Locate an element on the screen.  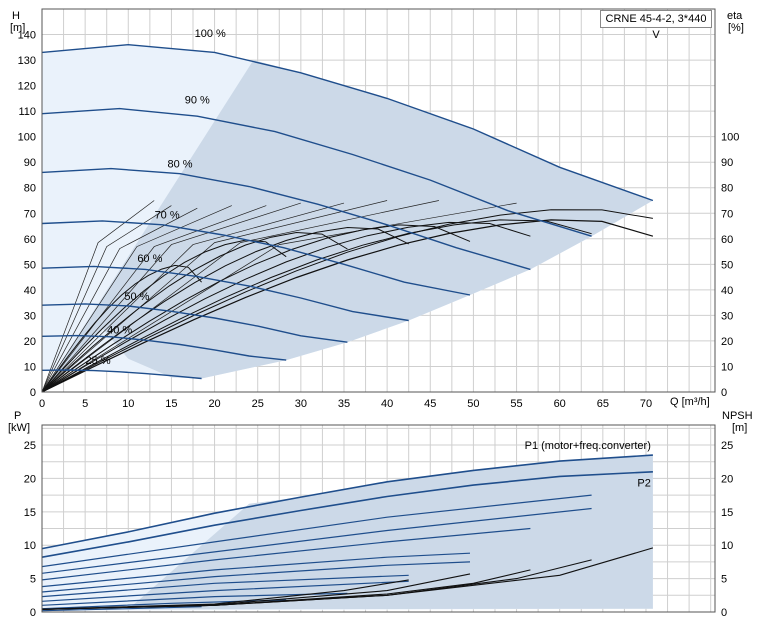
speed-label: 70 % is located at coordinates (167, 215).